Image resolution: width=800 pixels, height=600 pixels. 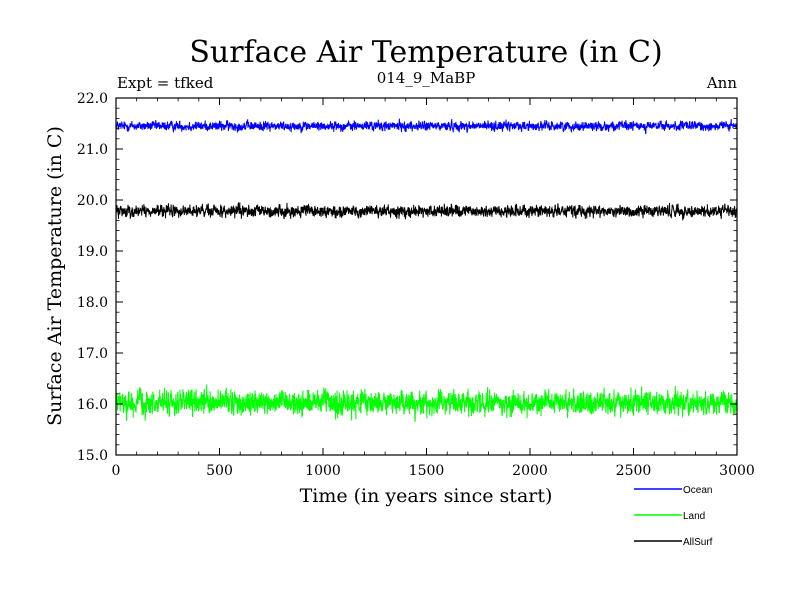 What do you see at coordinates (425, 52) in the screenshot?
I see `chart-title: Surface Air Temperature (in C)` at bounding box center [425, 52].